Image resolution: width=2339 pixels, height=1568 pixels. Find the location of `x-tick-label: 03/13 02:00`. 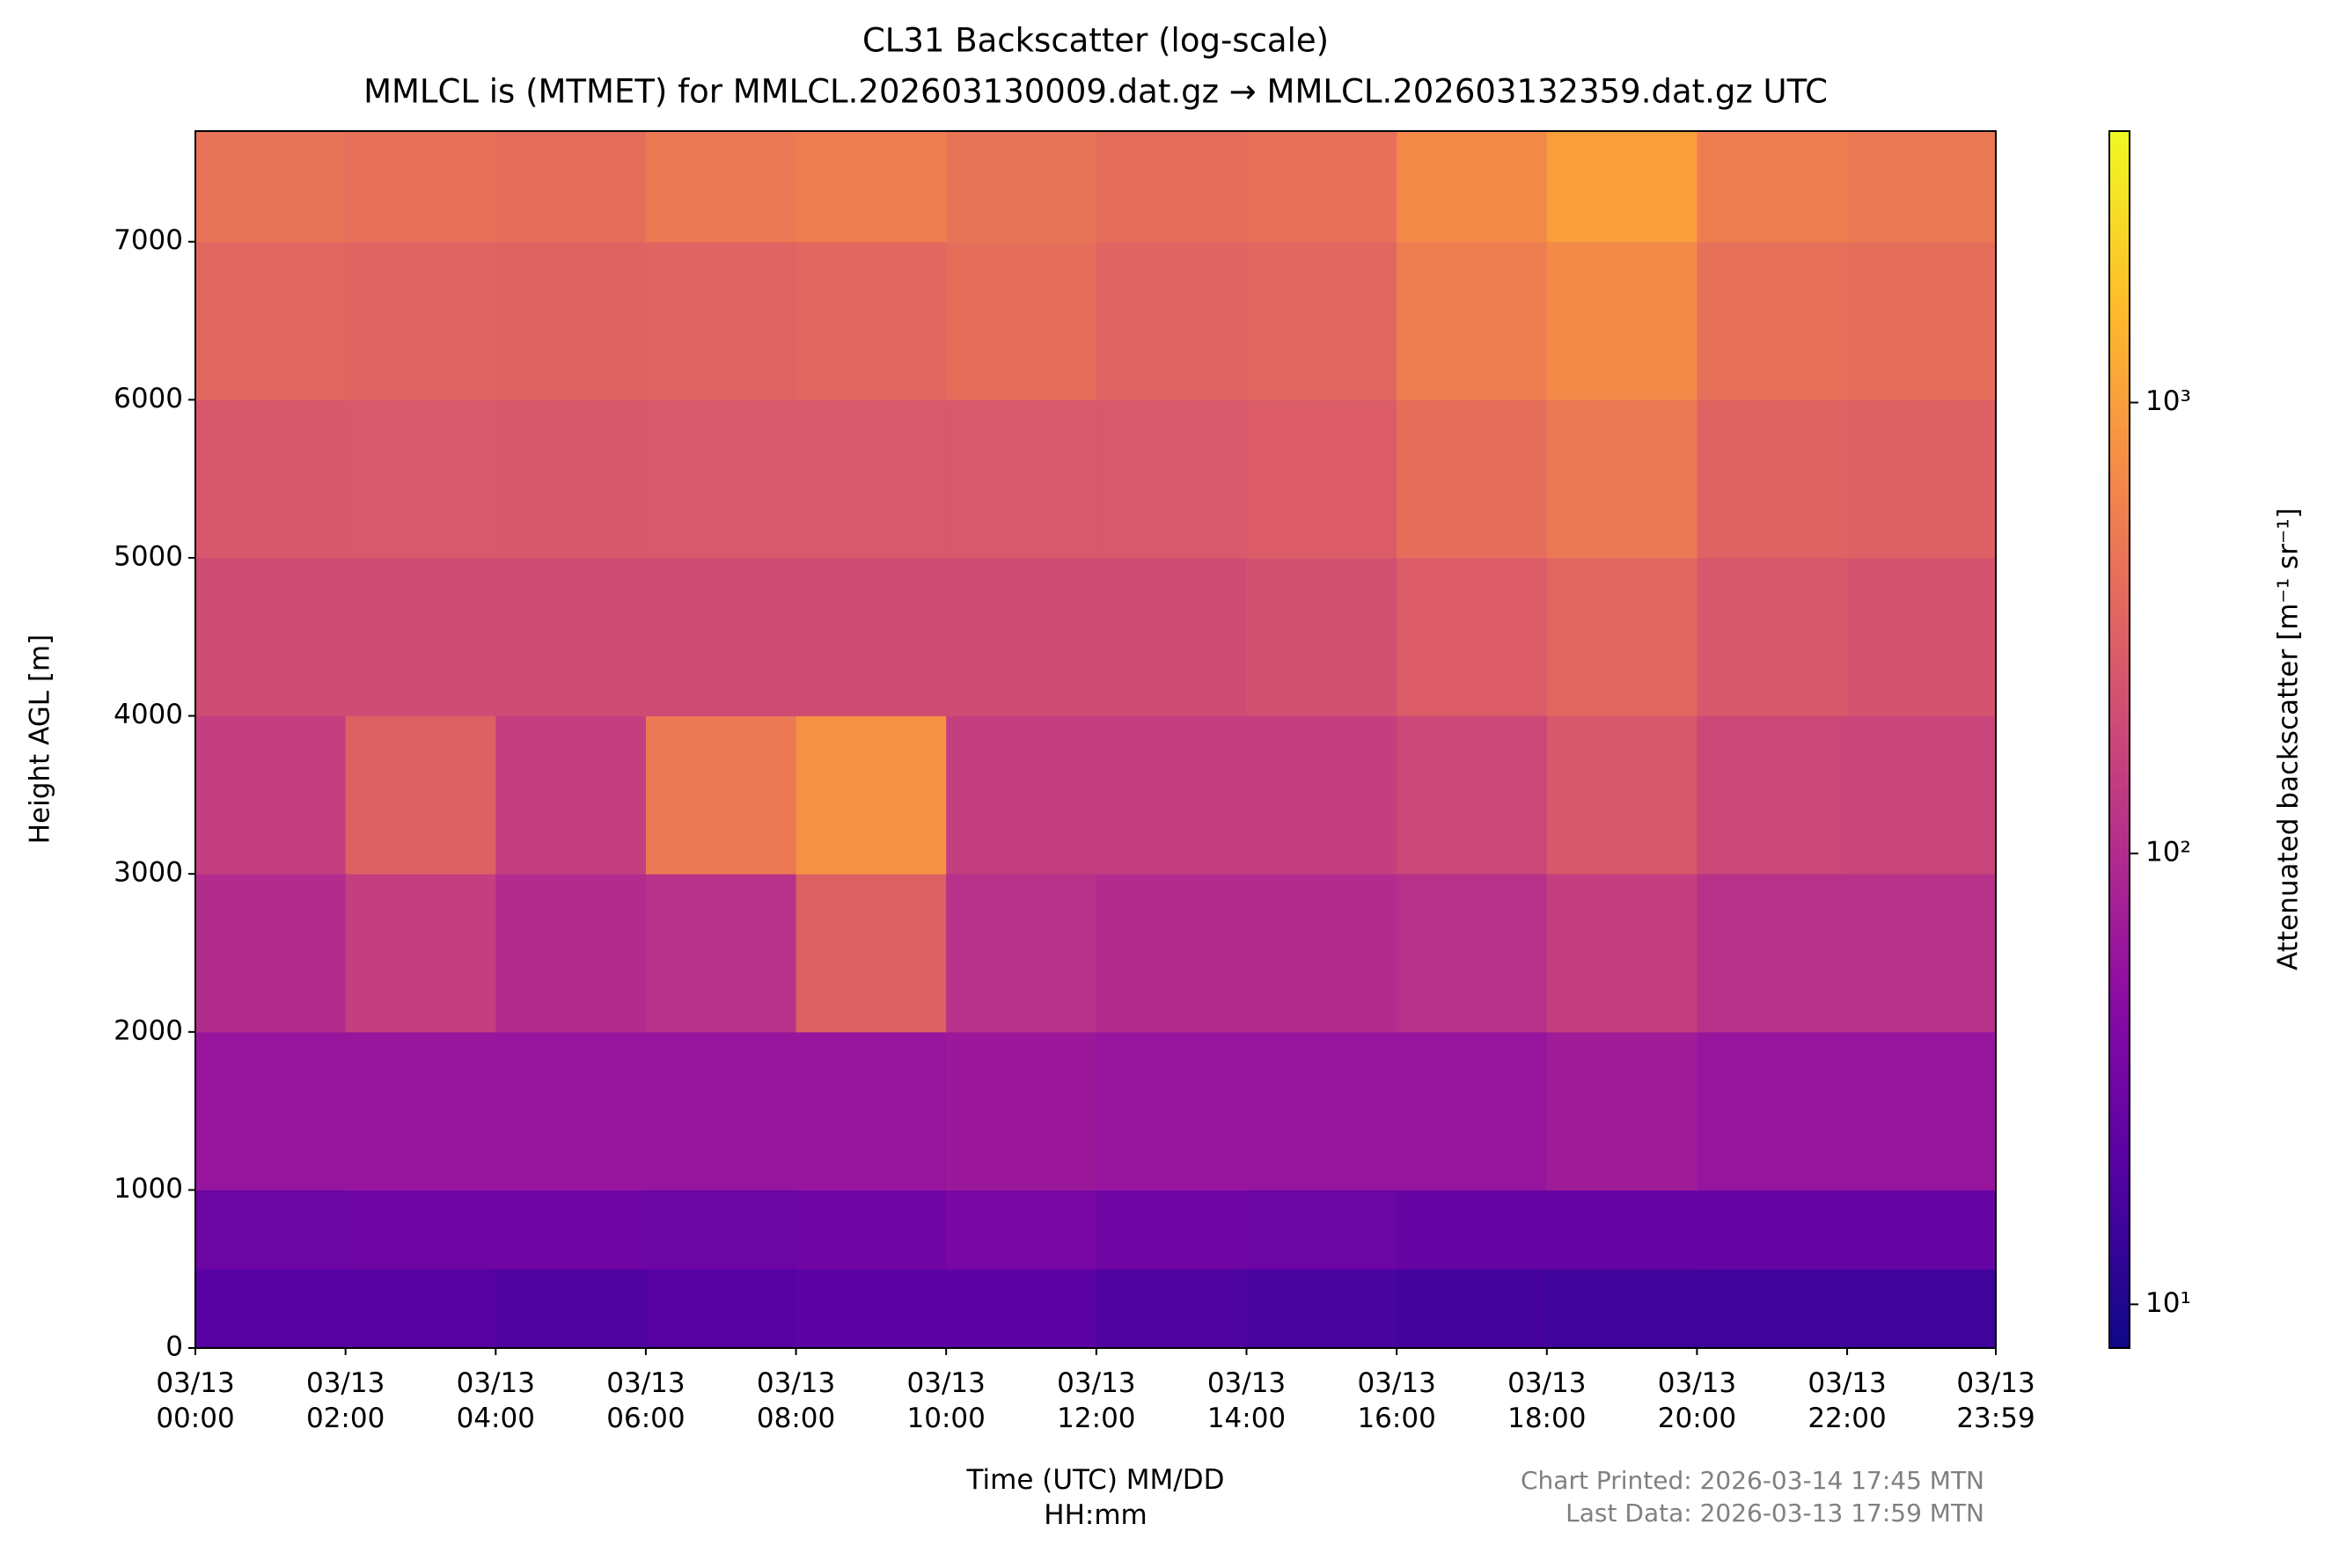

x-tick-label: 03/13 02:00 is located at coordinates (345, 1400).